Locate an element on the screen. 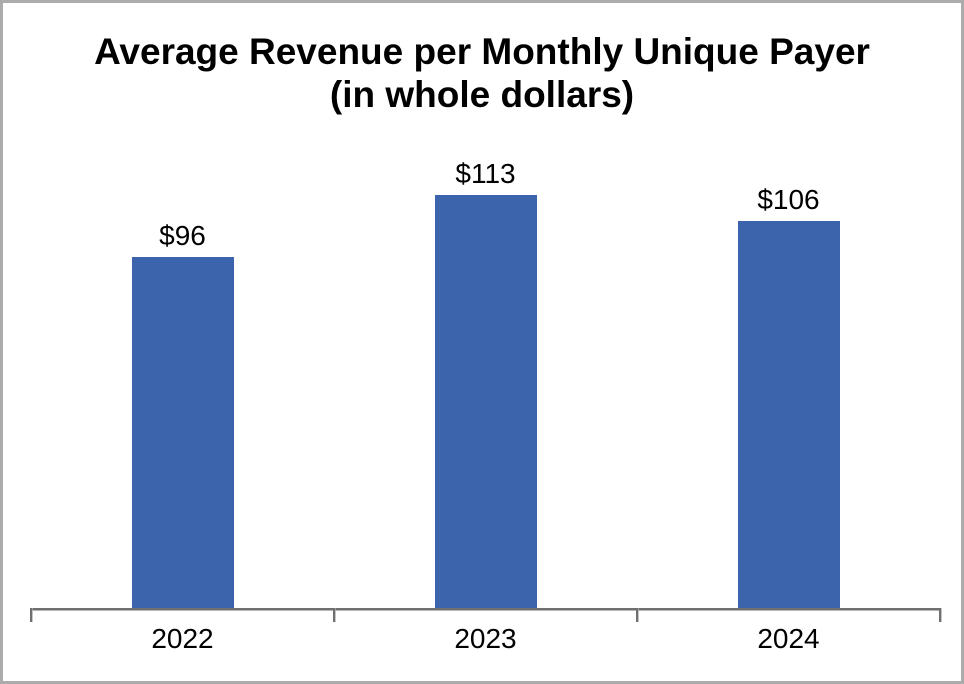 The height and width of the screenshot is (684, 964). x-tick-label-2023: 2023 is located at coordinates (485, 638).